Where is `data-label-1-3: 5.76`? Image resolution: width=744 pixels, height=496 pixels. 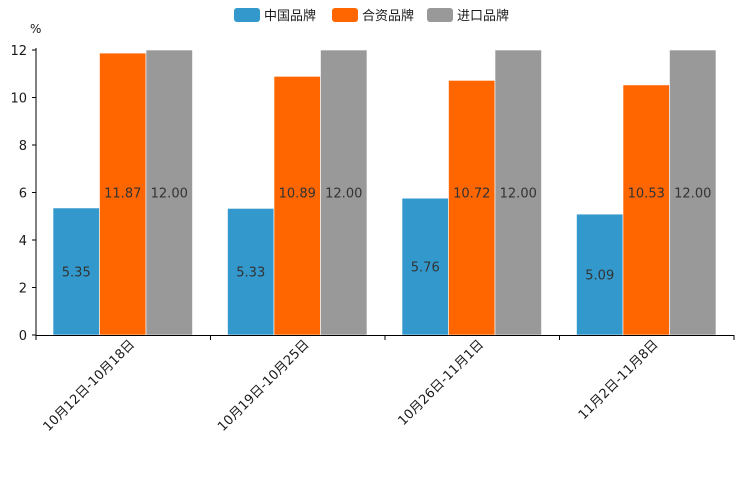
data-label-1-3: 5.76 is located at coordinates (425, 268).